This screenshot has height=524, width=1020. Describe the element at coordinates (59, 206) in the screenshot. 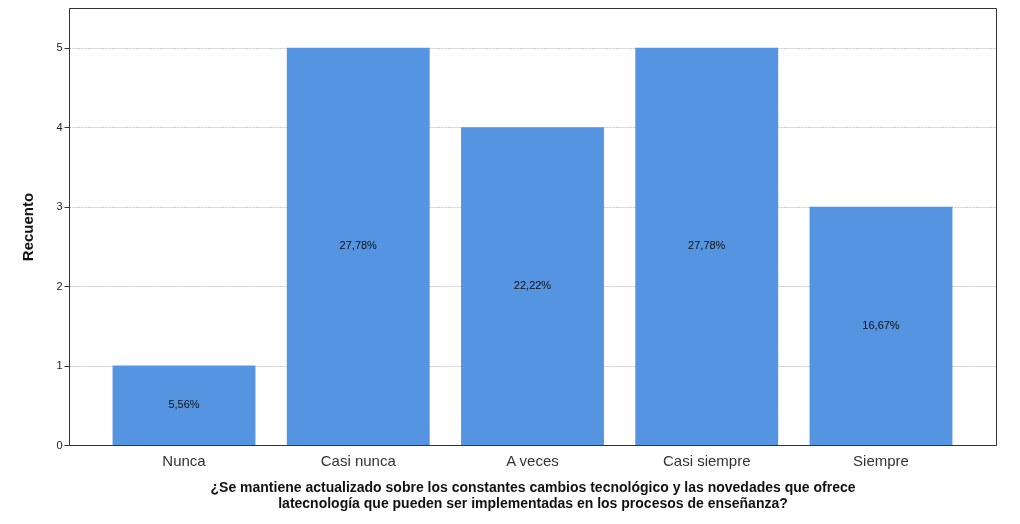

I see `y-tick-label: 3` at that location.